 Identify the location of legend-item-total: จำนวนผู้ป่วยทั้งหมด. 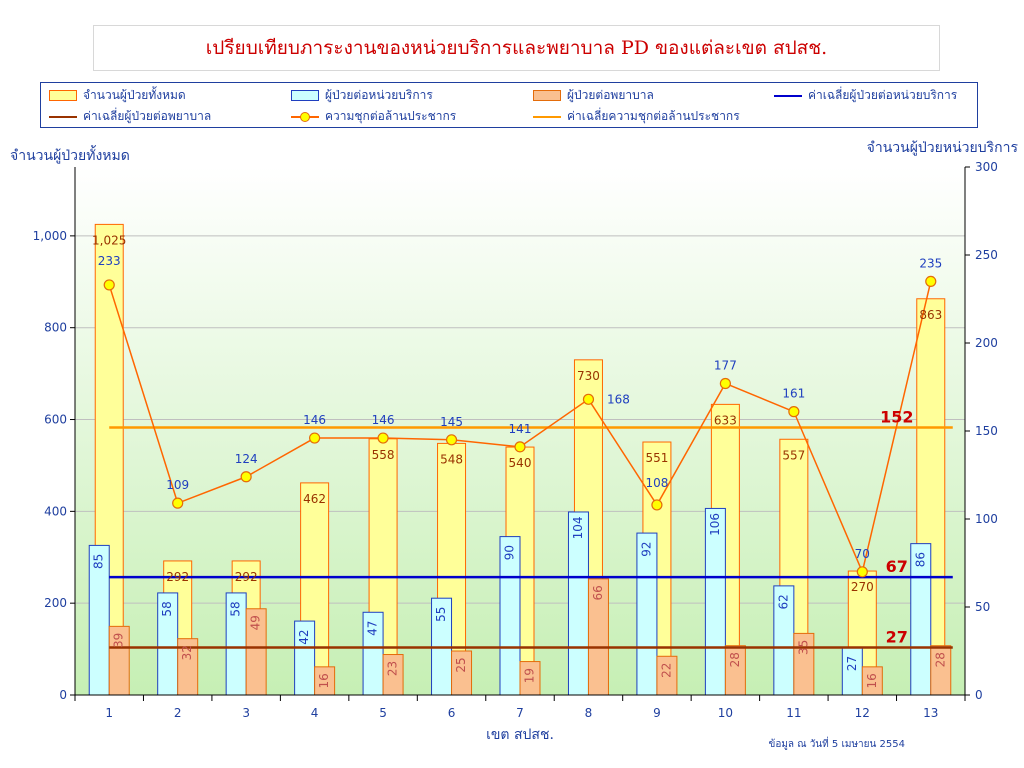
(117, 95).